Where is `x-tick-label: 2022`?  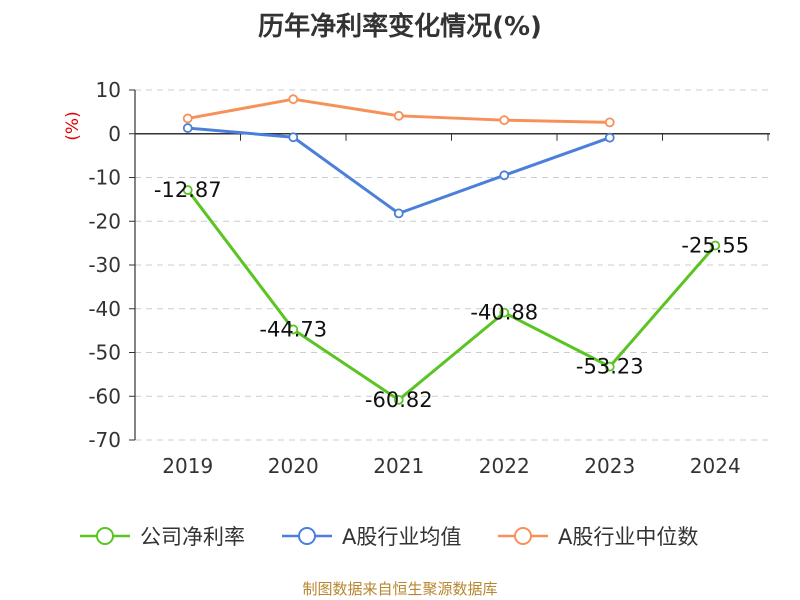
x-tick-label: 2022 is located at coordinates (504, 466).